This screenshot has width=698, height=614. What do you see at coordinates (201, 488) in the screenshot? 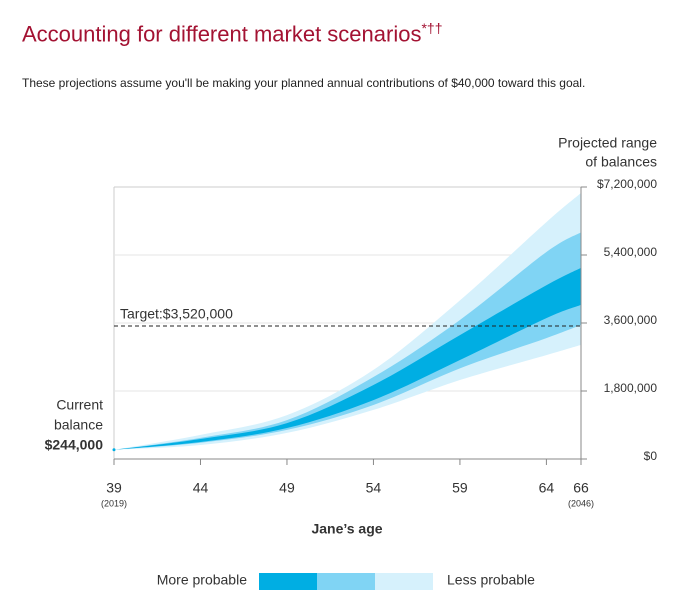
I see `x-tick-label: 44` at bounding box center [201, 488].